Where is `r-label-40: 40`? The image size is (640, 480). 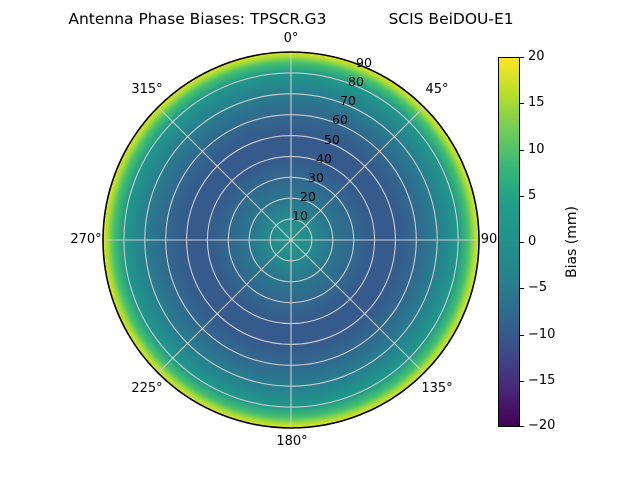 r-label-40: 40 is located at coordinates (324, 158).